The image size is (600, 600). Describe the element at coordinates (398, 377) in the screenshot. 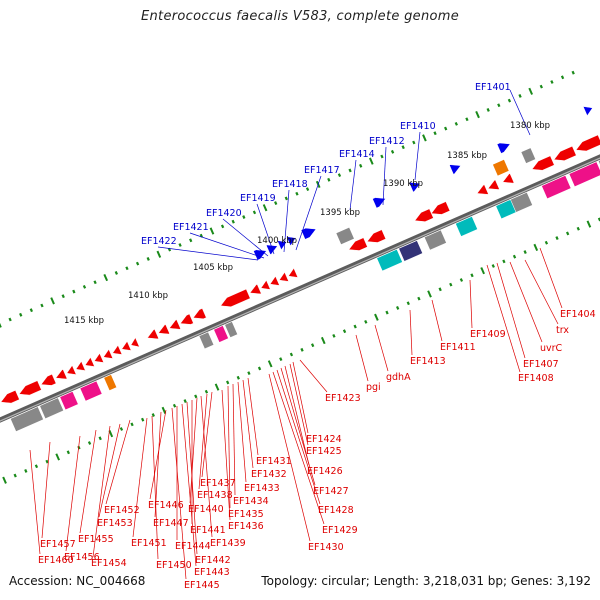

I see `forward-gene-label: gdhA` at that location.